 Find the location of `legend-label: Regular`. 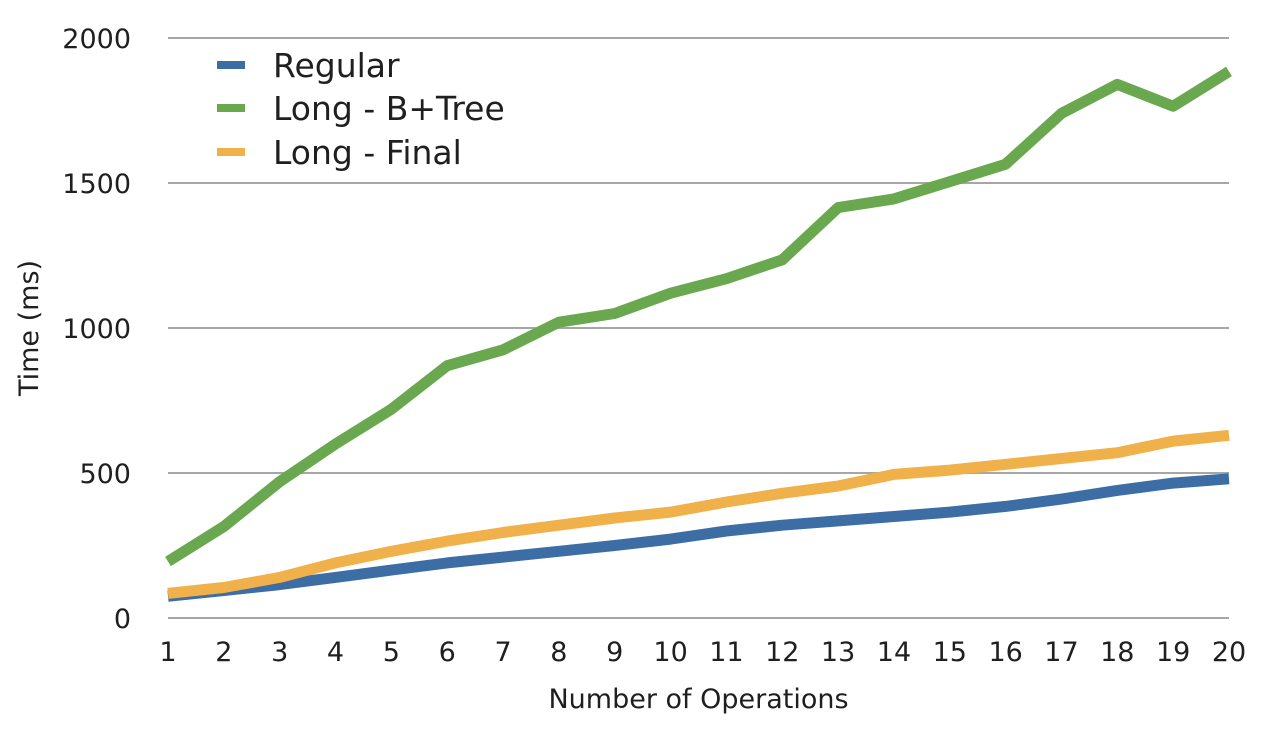

legend-label: Regular is located at coordinates (336, 65).